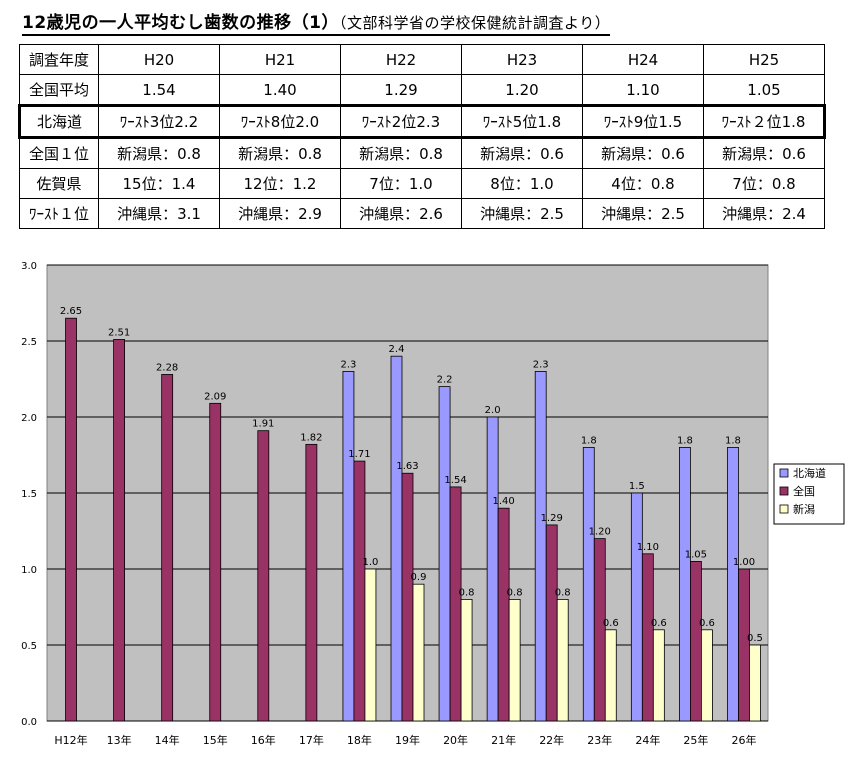 Image resolution: width=850 pixels, height=772 pixels. Describe the element at coordinates (804, 491) in the screenshot. I see `legend-label: 全国` at that location.